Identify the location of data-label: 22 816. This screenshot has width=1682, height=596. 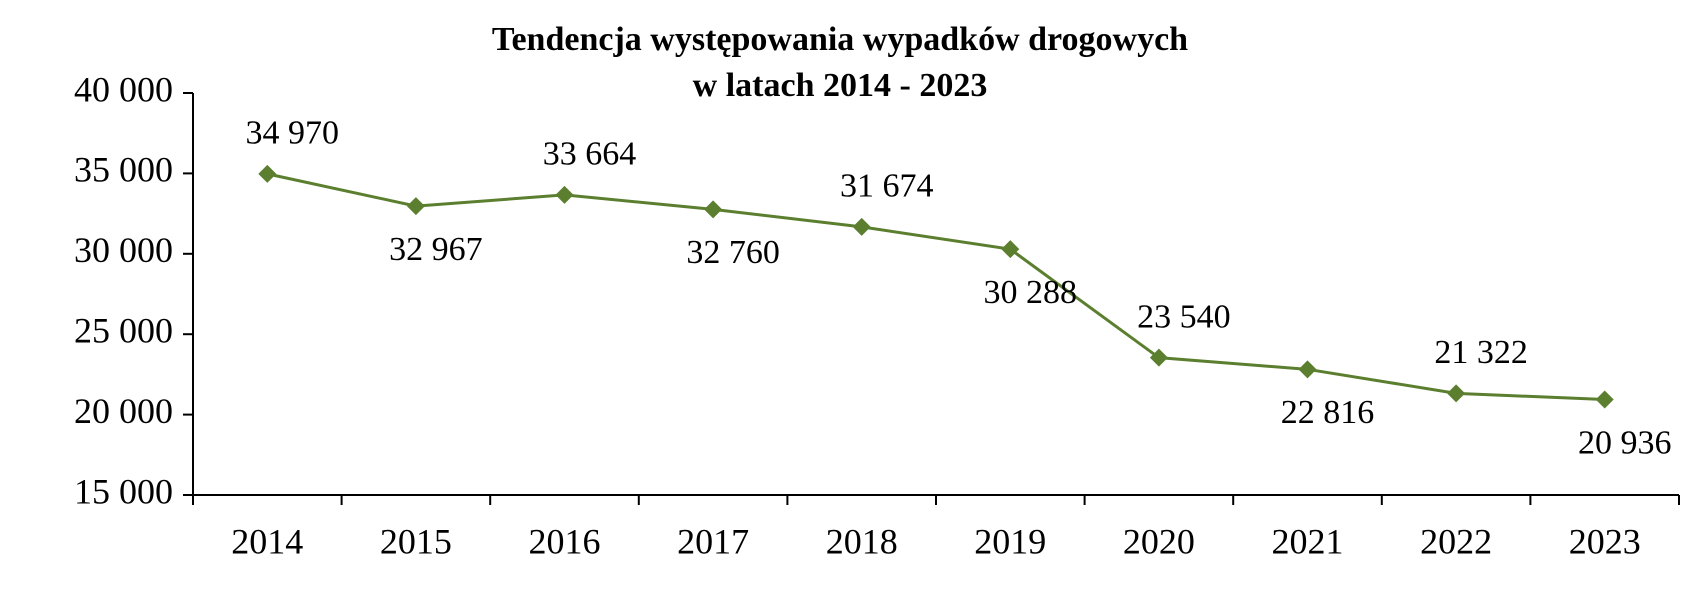
(1328, 412).